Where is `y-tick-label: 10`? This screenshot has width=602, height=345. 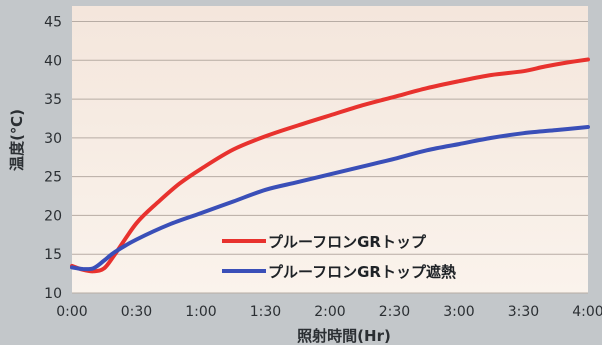 y-tick-label: 10 is located at coordinates (53, 294).